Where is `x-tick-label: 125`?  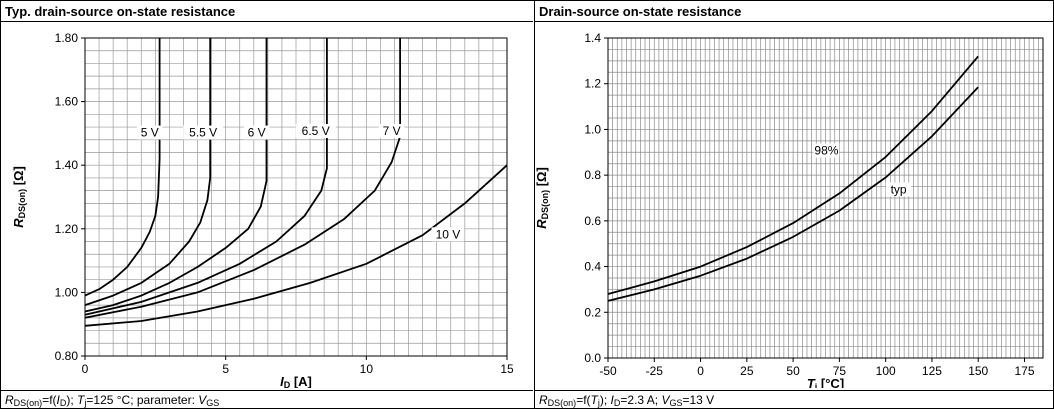
x-tick-label: 125 is located at coordinates (932, 371).